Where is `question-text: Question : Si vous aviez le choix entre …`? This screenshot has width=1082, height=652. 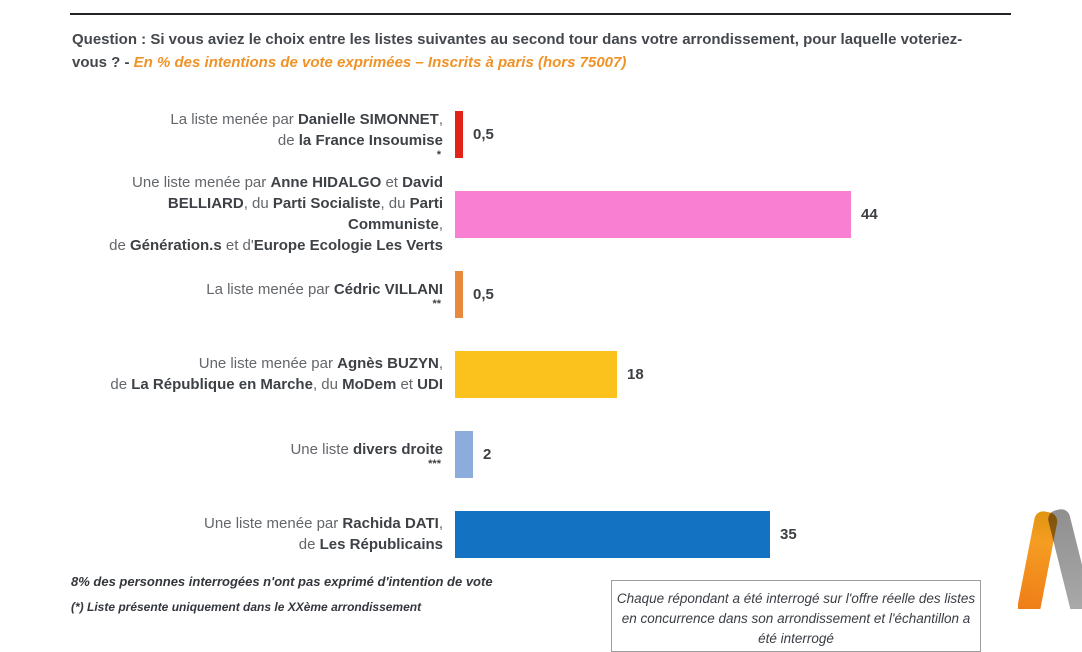
question-text: Question : Si vous aviez le choix entre … is located at coordinates (517, 51).